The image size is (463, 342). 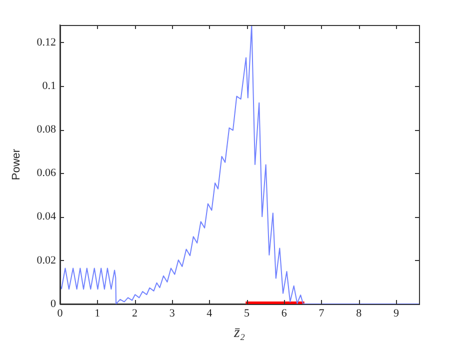 I want to click on y-tick-label: 0, so click(x=53, y=304).